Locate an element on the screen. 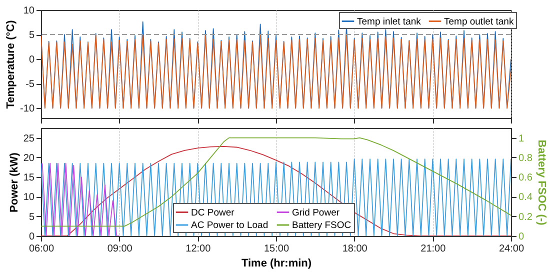 This screenshot has width=550, height=276. y-axis-title: Power (kW) is located at coordinates (14, 182).